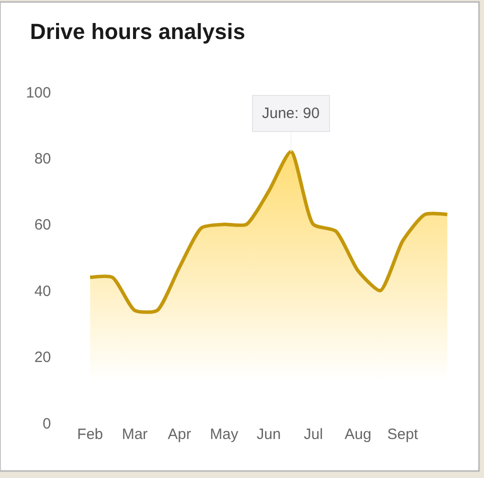 The width and height of the screenshot is (484, 478). Describe the element at coordinates (403, 434) in the screenshot. I see `x-tick-label: Sept` at that location.